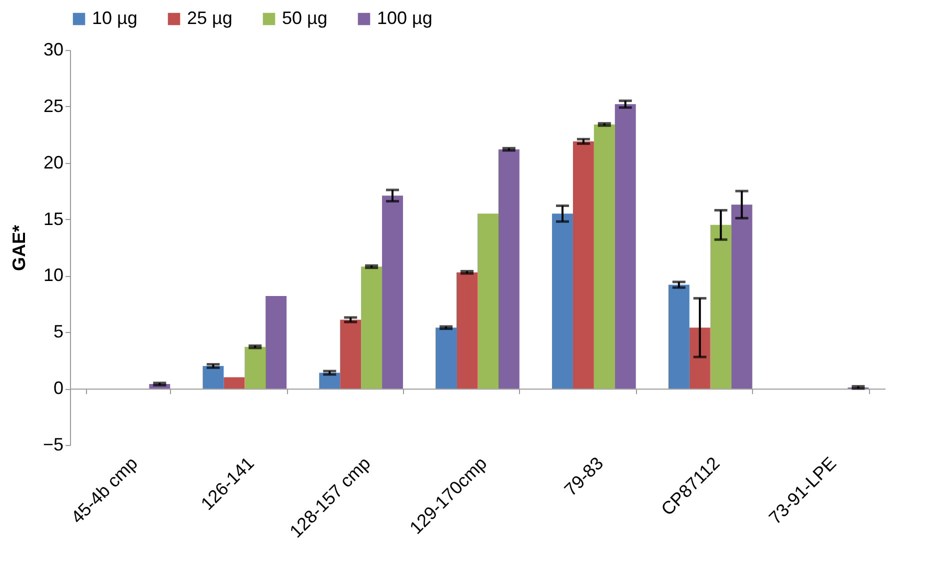 This screenshot has width=942, height=563. What do you see at coordinates (58, 388) in the screenshot?
I see `y-tick-label: 0` at bounding box center [58, 388].